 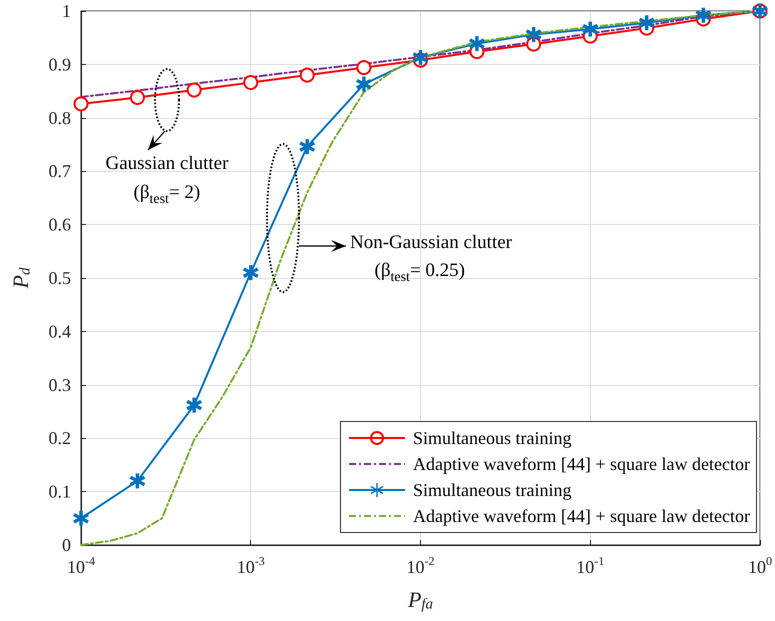 What do you see at coordinates (59, 224) in the screenshot?
I see `y-tick-label: 0.6` at bounding box center [59, 224].